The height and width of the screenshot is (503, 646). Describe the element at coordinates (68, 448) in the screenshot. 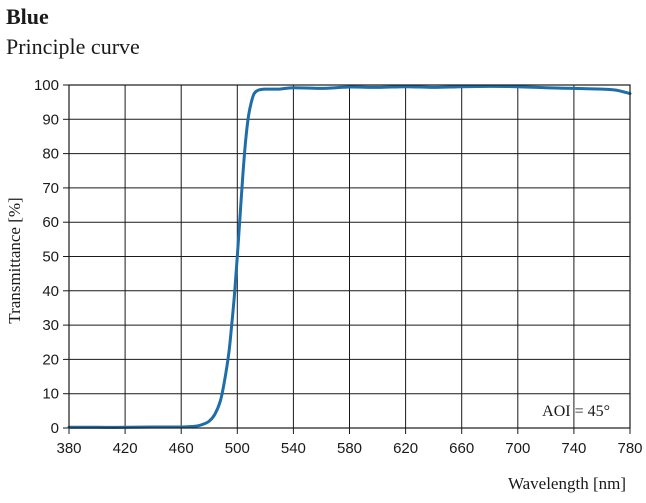

I see `x-tick-label: 380` at that location.